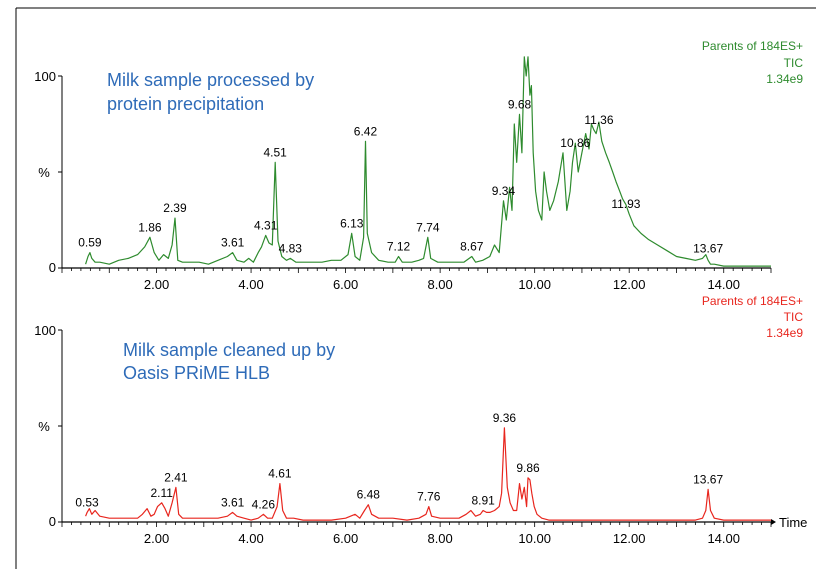 The width and height of the screenshot is (816, 569). Describe the element at coordinates (505, 418) in the screenshot. I see `peak-label: 9.36` at that location.